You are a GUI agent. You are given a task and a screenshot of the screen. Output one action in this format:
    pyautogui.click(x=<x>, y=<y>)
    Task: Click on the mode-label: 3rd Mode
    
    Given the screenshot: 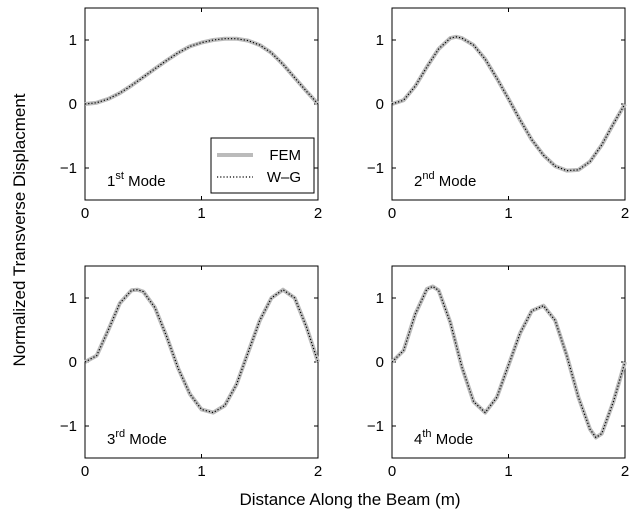 What is the action you would take?
    pyautogui.click(x=137, y=438)
    